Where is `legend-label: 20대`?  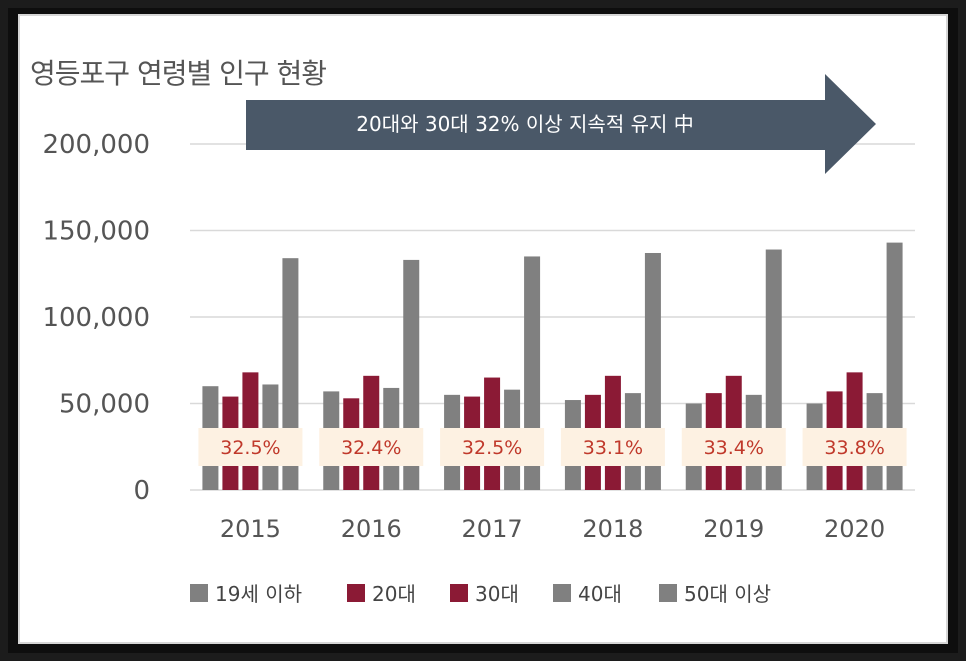 legend-label: 20대 is located at coordinates (394, 594).